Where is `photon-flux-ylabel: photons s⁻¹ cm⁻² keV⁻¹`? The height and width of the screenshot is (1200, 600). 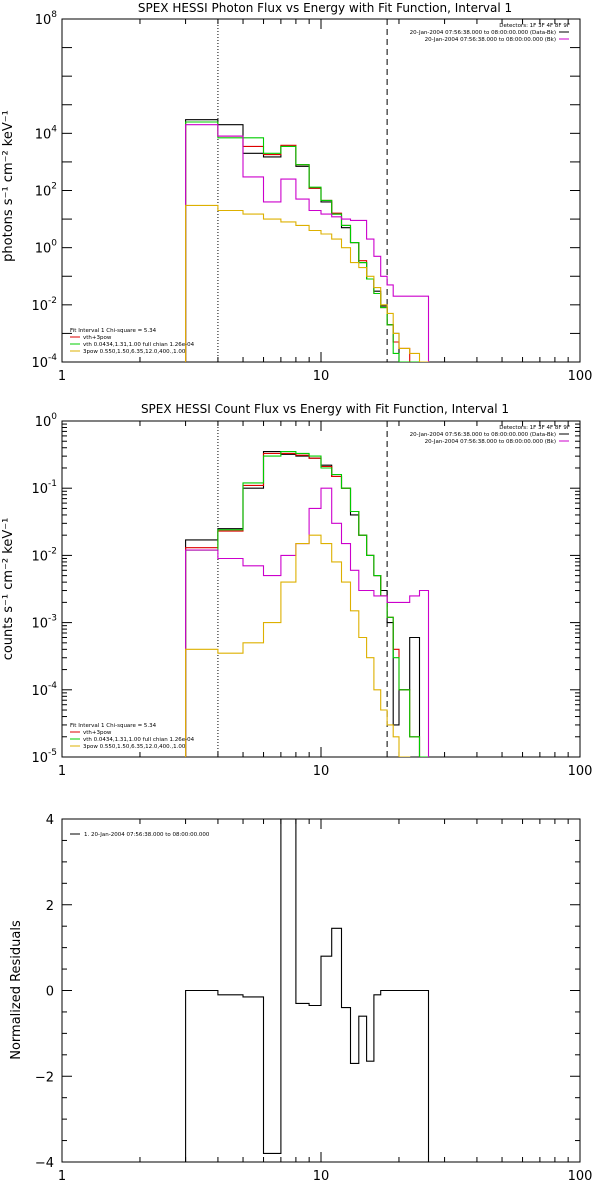
photon-flux-ylabel: photons s⁻¹ cm⁻² keV⁻¹ is located at coordinates (8, 186).